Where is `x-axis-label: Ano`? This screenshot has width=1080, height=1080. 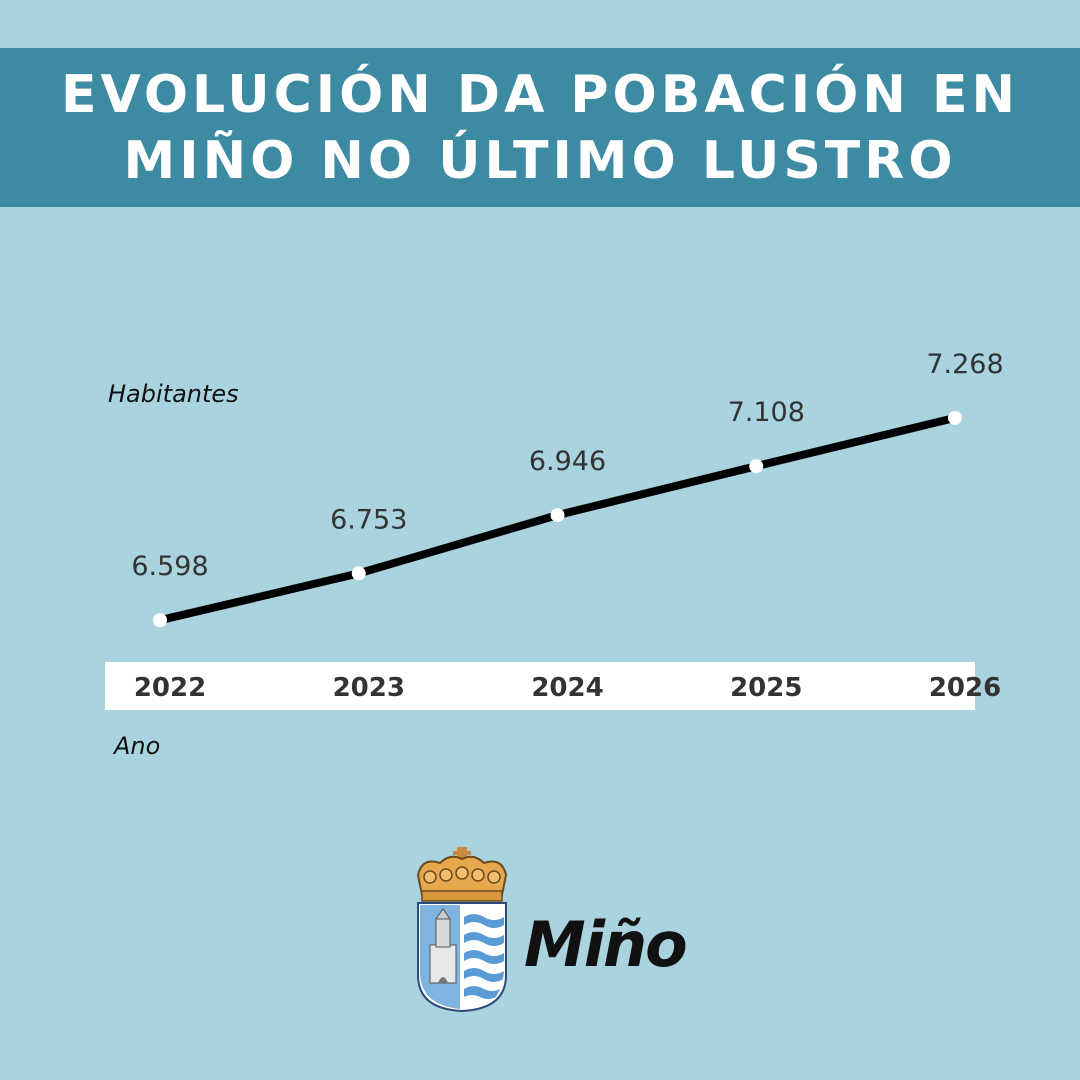
x-axis-label: Ano is located at coordinates (137, 746).